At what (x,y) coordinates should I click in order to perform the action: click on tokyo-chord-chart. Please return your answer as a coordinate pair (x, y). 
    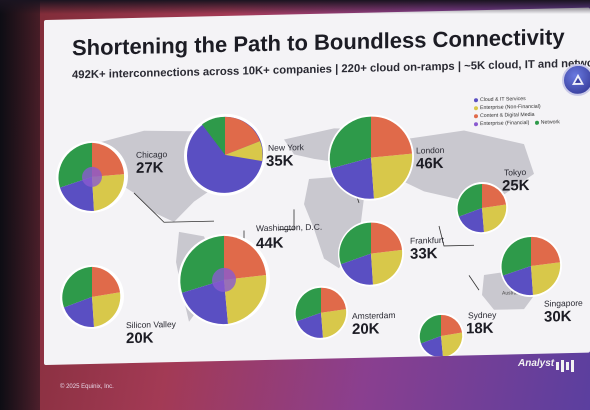
    Looking at the image, I should click on (482, 208).